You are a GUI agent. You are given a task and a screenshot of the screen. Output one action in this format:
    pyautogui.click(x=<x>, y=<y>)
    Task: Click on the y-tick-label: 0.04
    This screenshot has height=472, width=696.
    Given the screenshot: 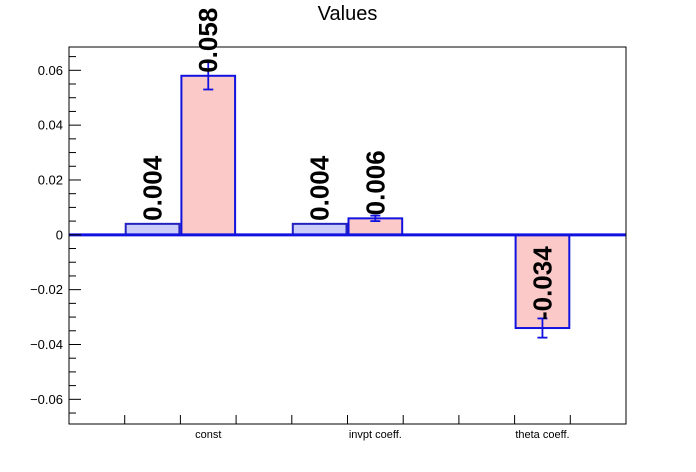 What is the action you would take?
    pyautogui.click(x=50, y=125)
    